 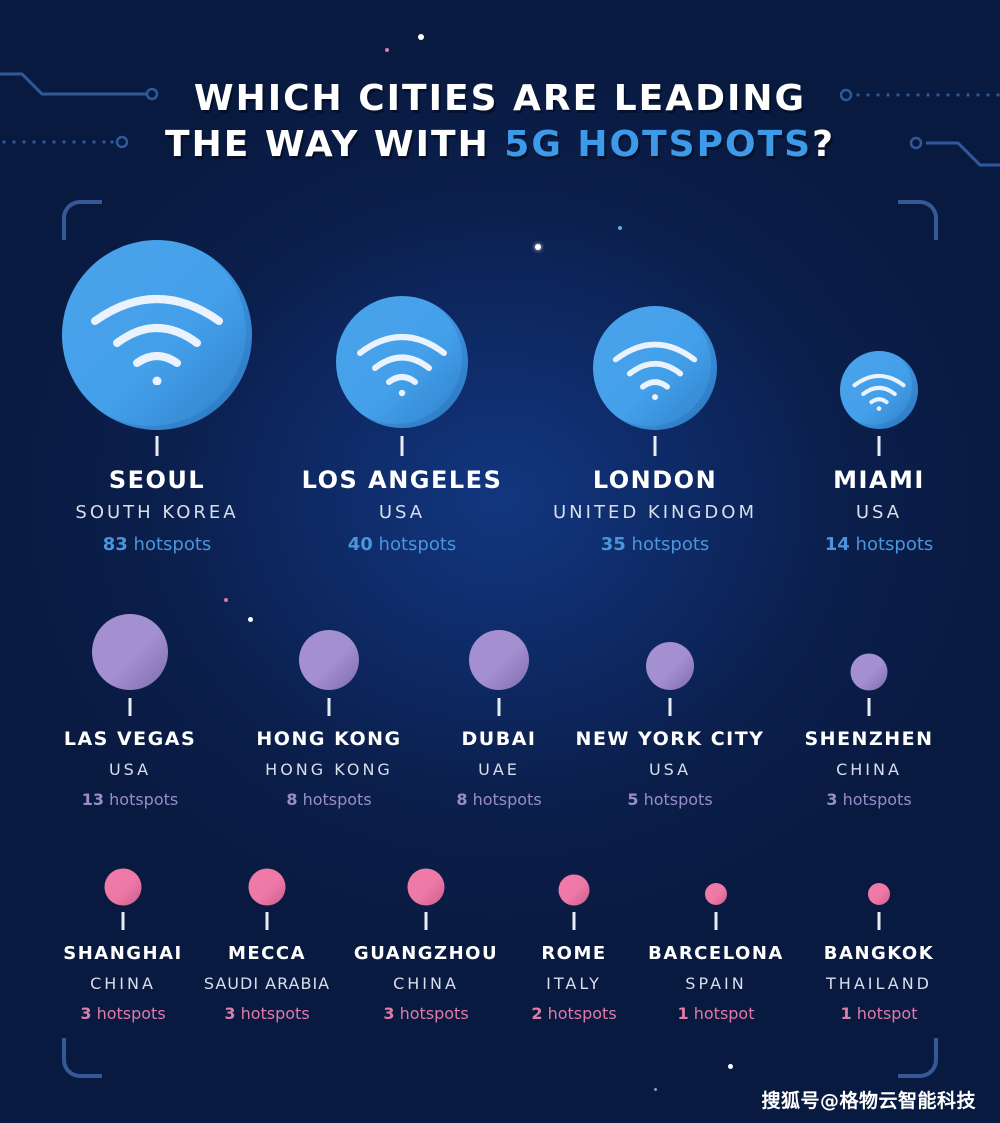 What do you see at coordinates (329, 660) in the screenshot?
I see `city-bubble-hong-kong` at bounding box center [329, 660].